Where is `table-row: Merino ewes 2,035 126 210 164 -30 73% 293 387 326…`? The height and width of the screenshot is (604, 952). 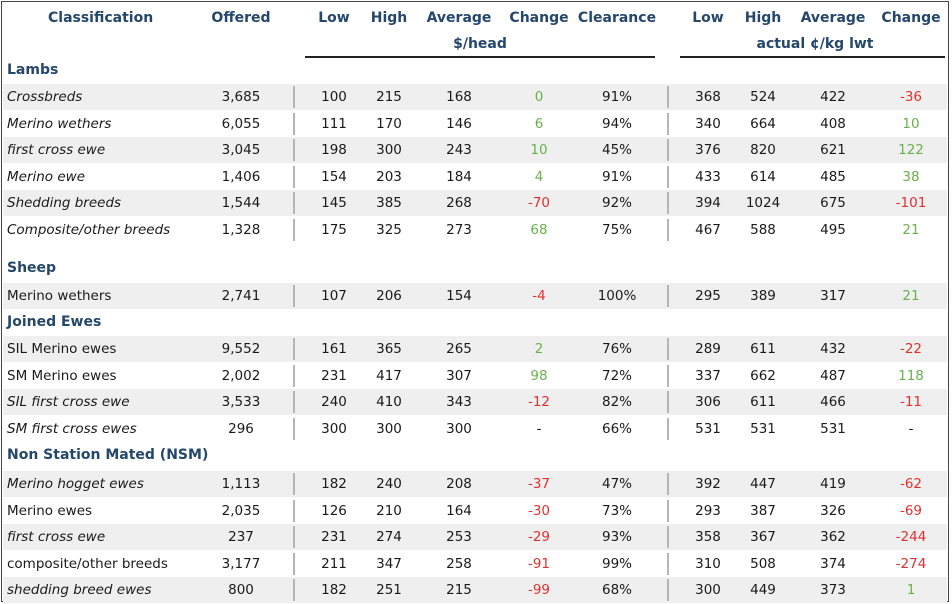 table-row: Merino ewes 2,035 126 210 164 -30 73% 293 387 326… is located at coordinates (476, 511).